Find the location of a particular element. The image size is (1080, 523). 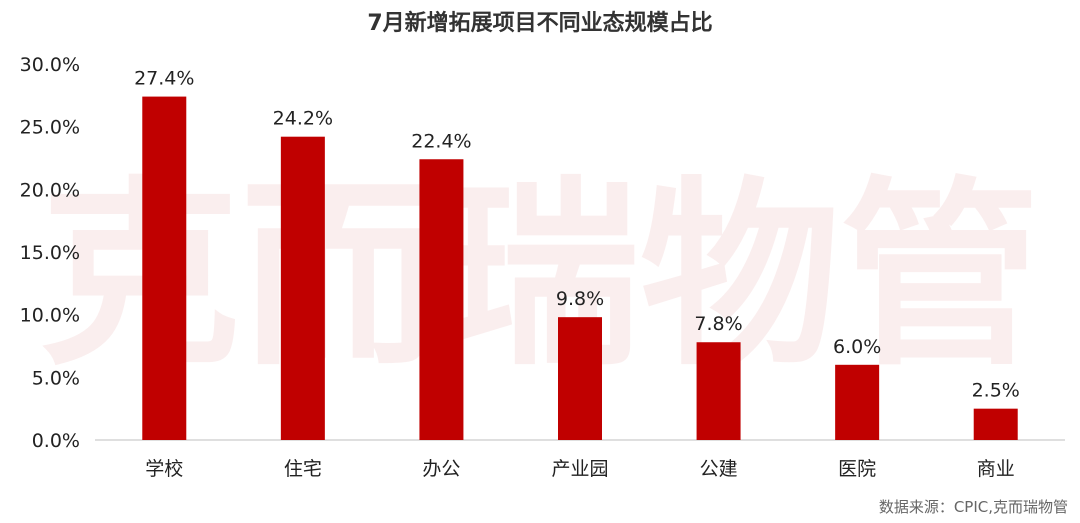

chart-title: 7月新增拓展项目不同业态规模占比 is located at coordinates (539, 23).